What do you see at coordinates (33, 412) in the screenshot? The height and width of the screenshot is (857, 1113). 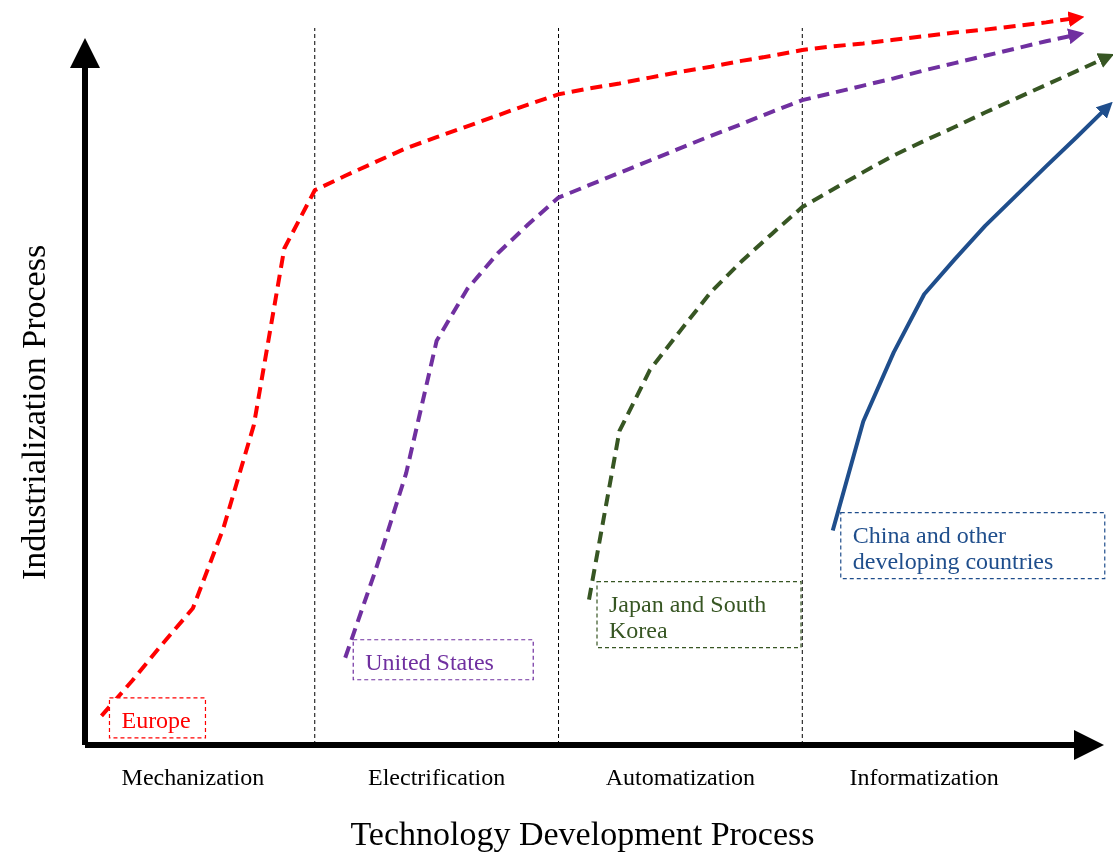 I see `y-axis-title: Industrialization Process` at bounding box center [33, 412].